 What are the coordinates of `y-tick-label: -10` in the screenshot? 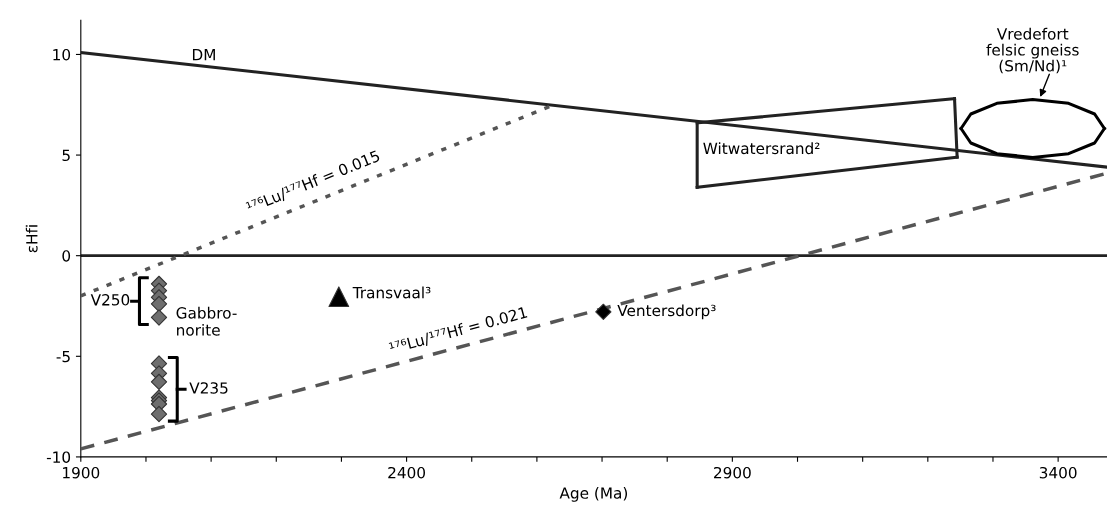 It's located at (58, 457).